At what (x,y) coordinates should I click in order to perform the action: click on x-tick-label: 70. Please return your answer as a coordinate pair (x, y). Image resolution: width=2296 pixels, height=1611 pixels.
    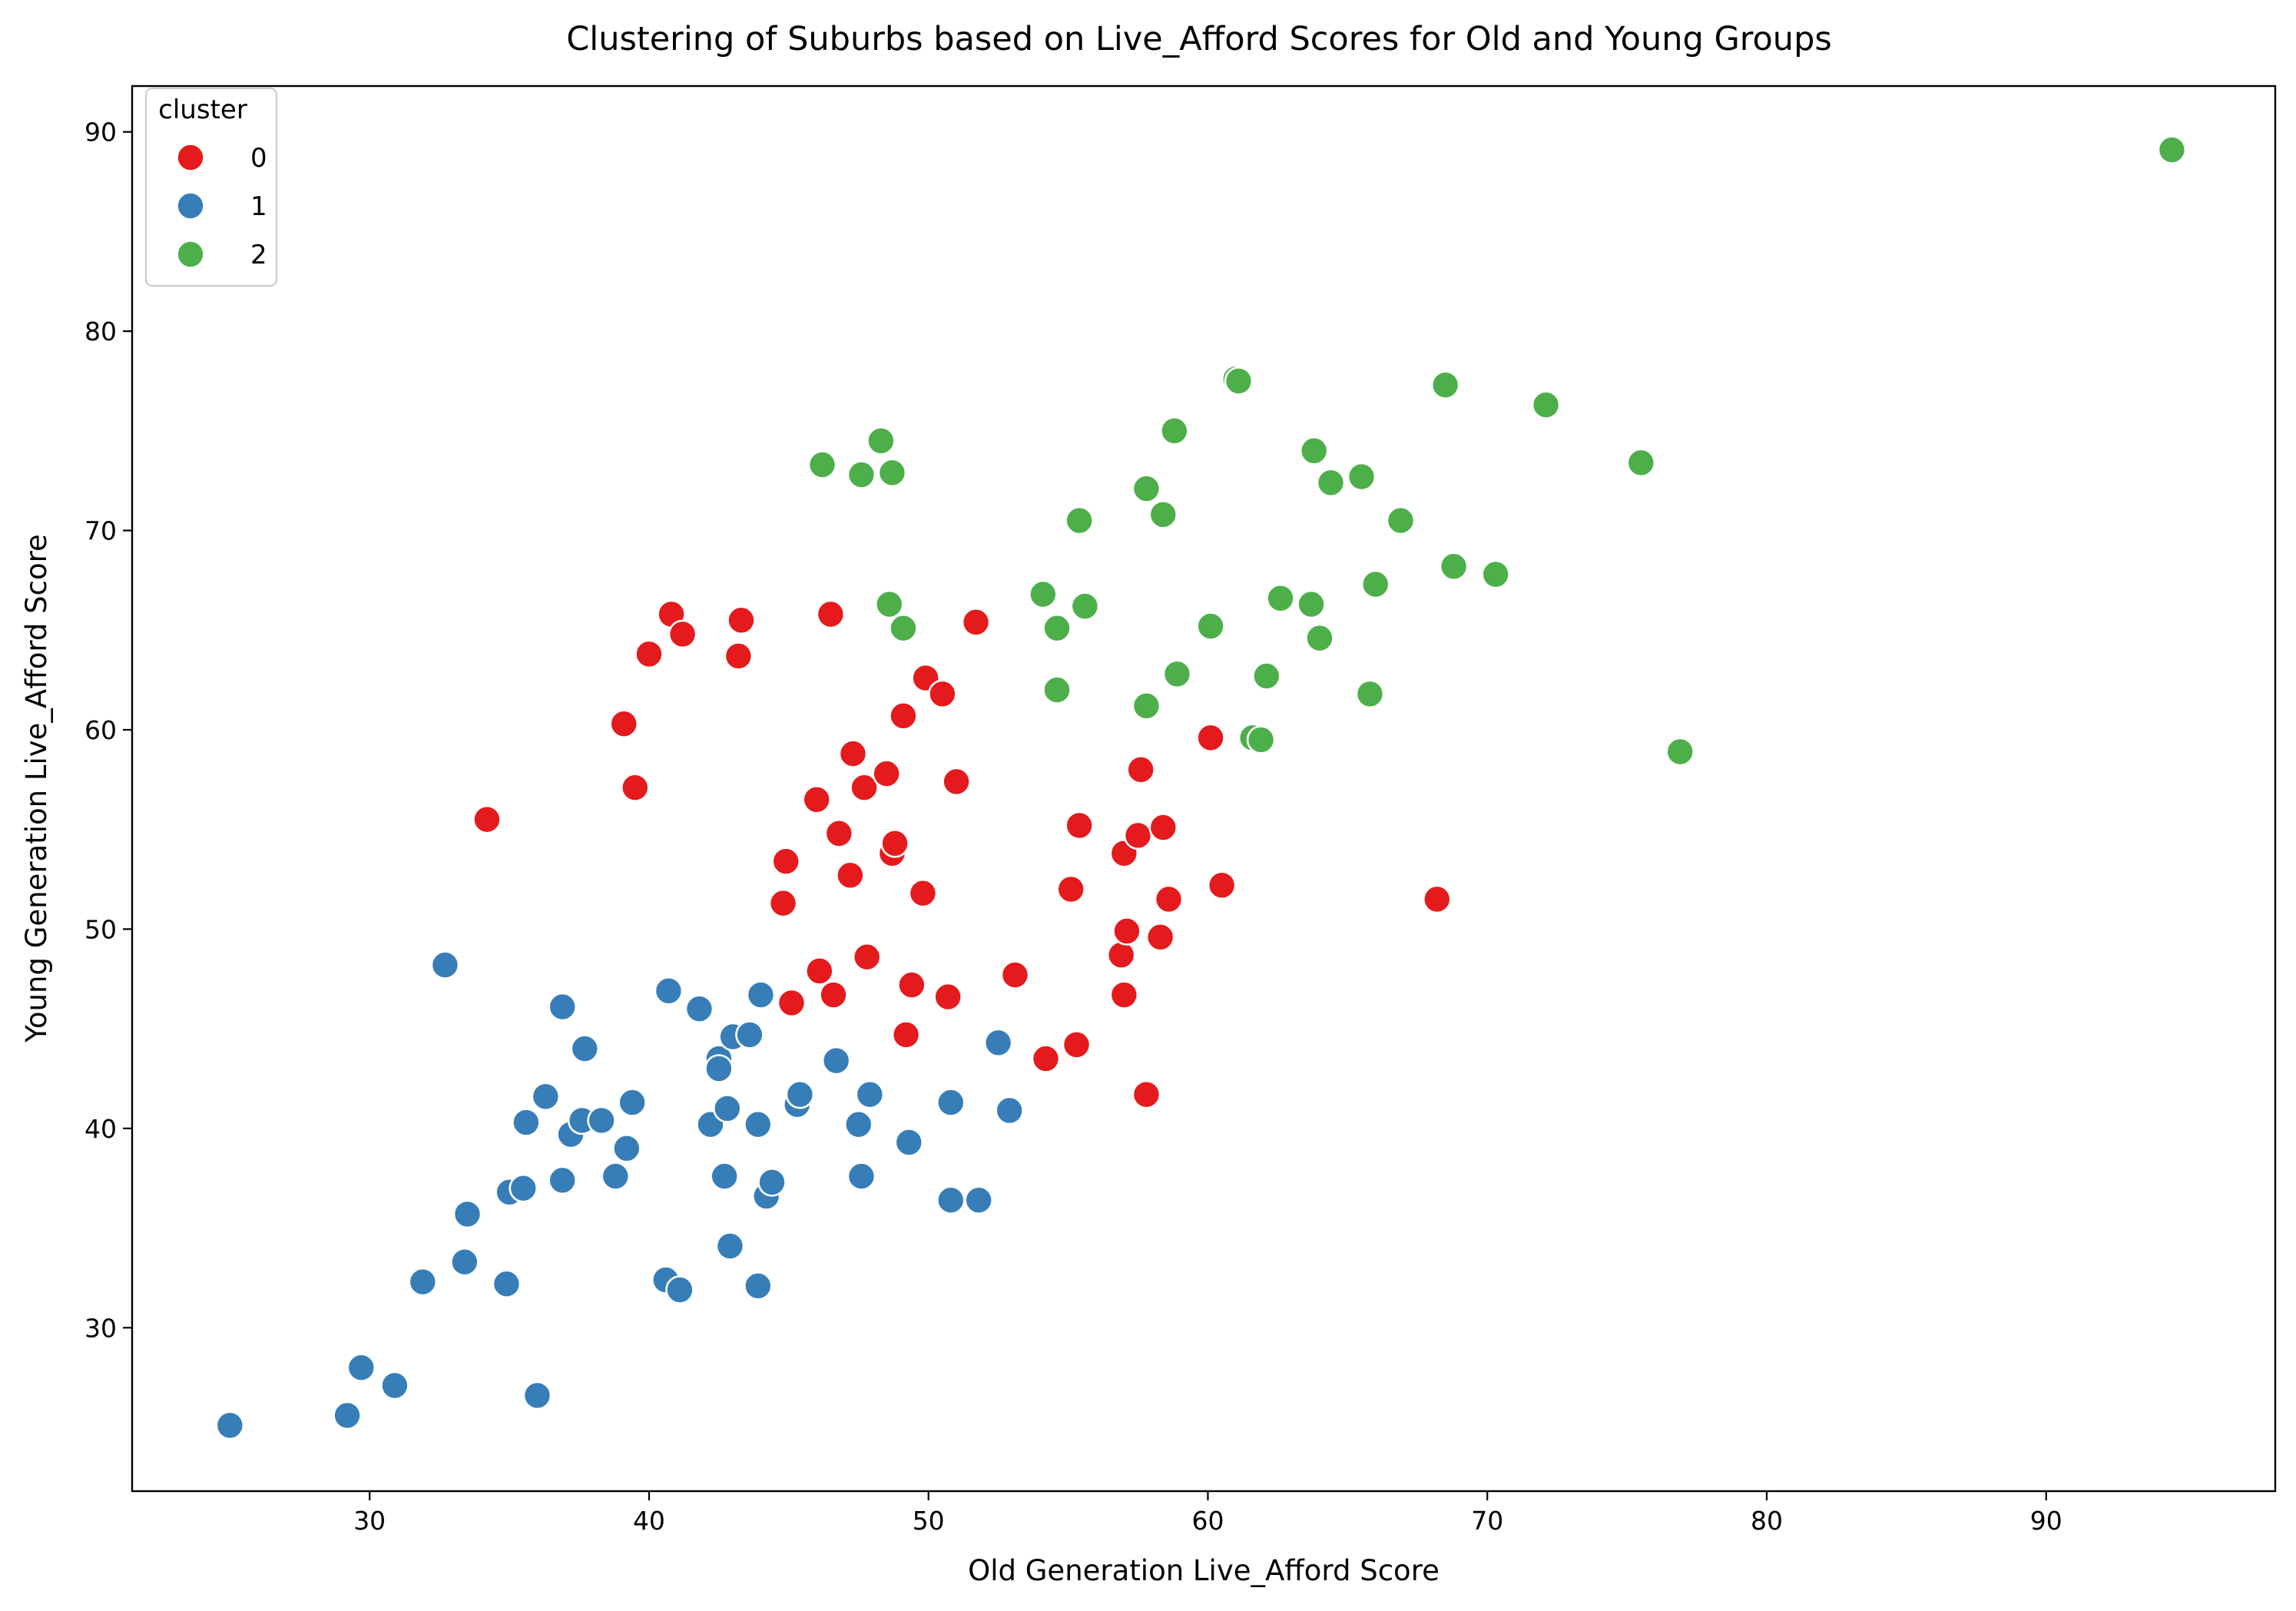
    Looking at the image, I should click on (1487, 1521).